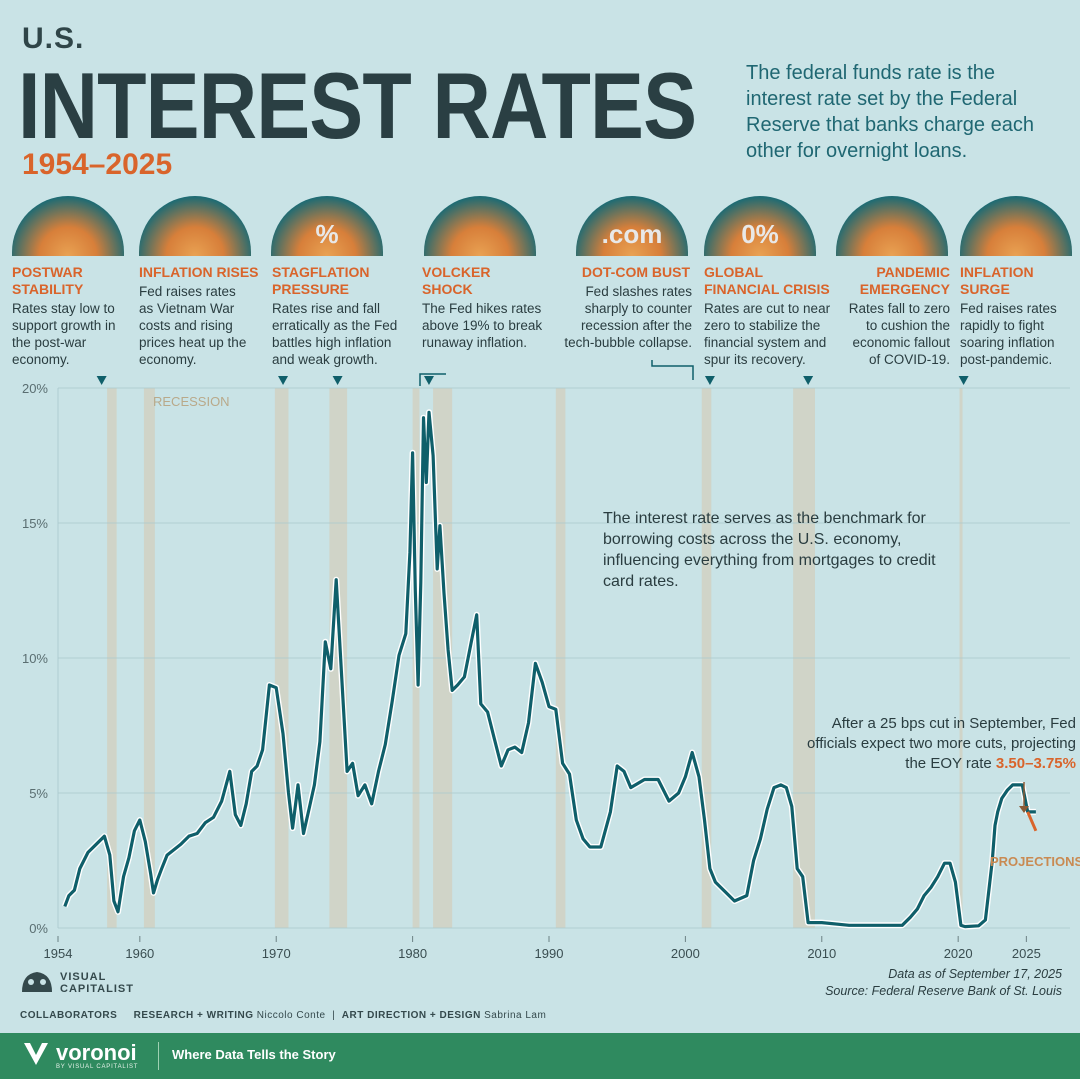 The width and height of the screenshot is (1080, 1079). I want to click on x-tick-label: 1954, so click(58, 953).